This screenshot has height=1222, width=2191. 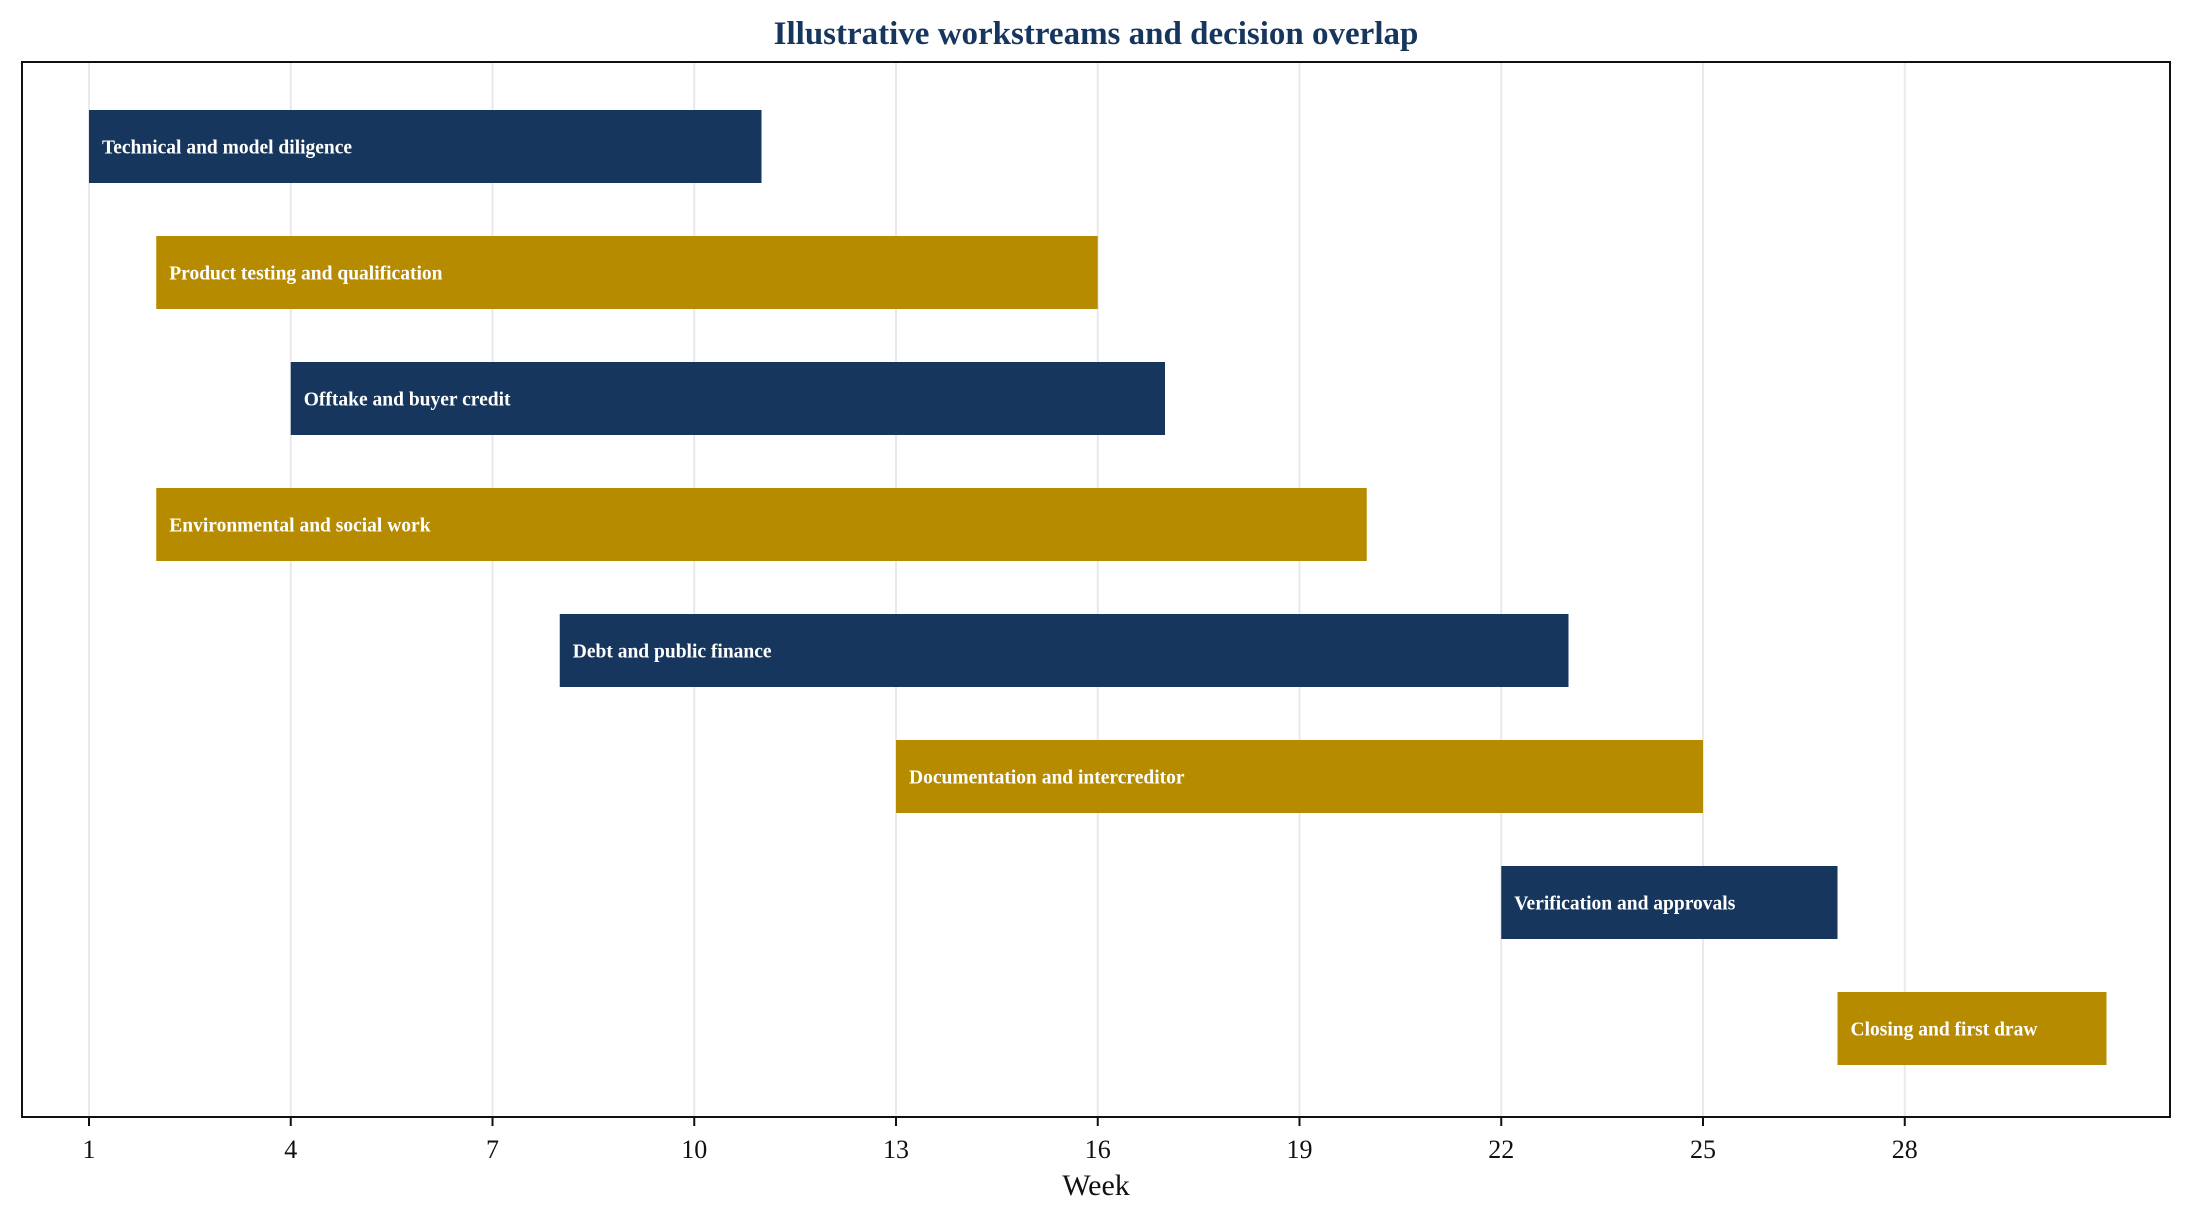 What do you see at coordinates (1703, 1149) in the screenshot?
I see `x-tick-label-25: 25` at bounding box center [1703, 1149].